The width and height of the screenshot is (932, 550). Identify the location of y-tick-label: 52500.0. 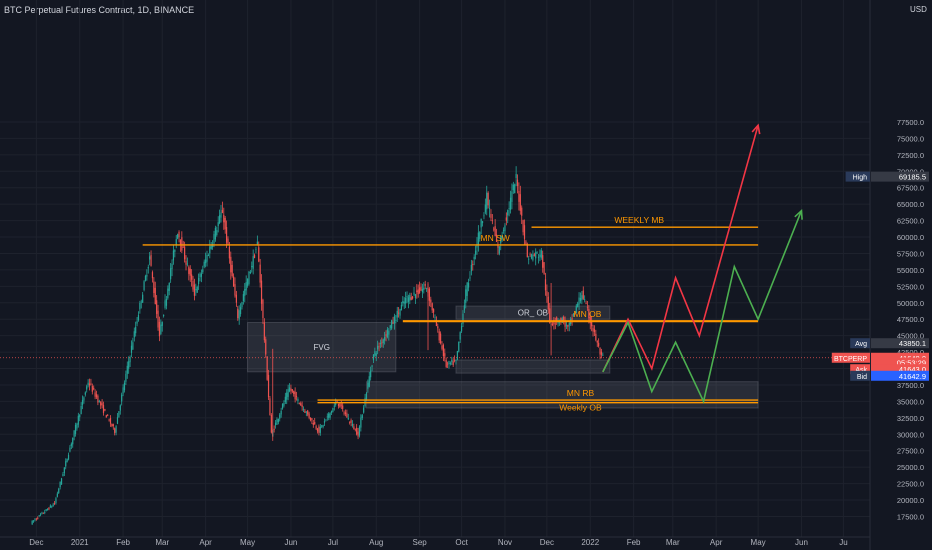
(910, 286).